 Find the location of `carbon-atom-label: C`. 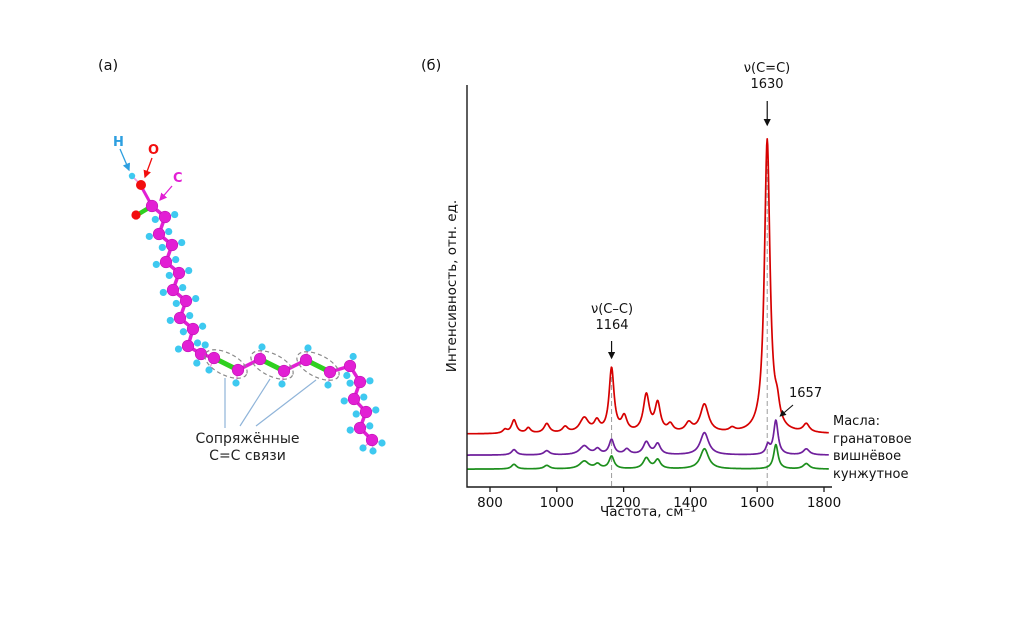

carbon-atom-label: C is located at coordinates (178, 178).